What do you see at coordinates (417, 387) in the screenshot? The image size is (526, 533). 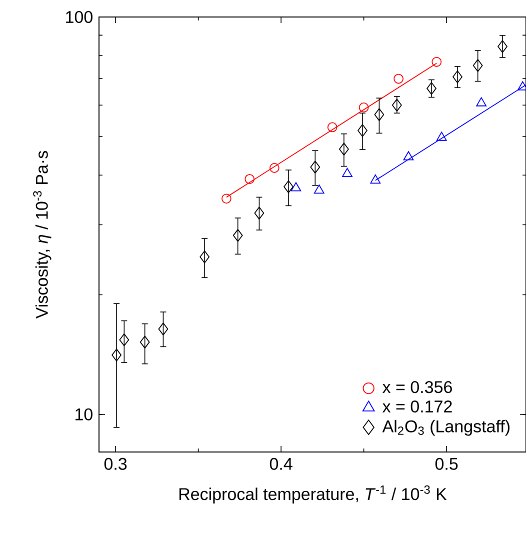 I see `legend-label: x = 0.356` at bounding box center [417, 387].